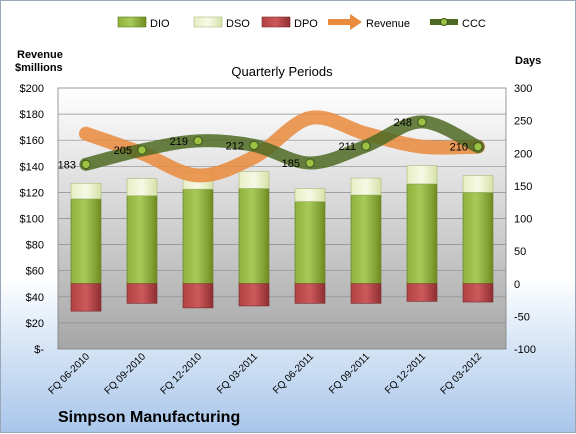  What do you see at coordinates (70, 374) in the screenshot?
I see `x-tick-label: FQ 06-2010` at bounding box center [70, 374].